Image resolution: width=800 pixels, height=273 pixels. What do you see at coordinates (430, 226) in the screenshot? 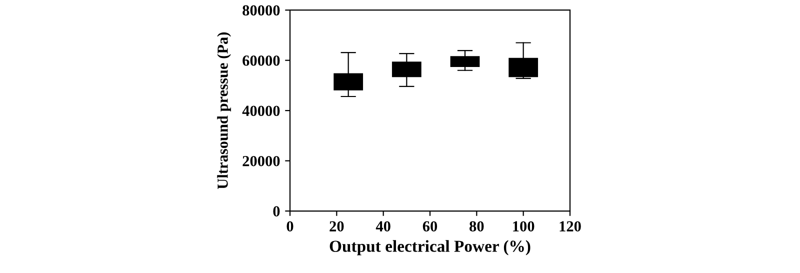
I see `x-tick-label: 60` at bounding box center [430, 226].